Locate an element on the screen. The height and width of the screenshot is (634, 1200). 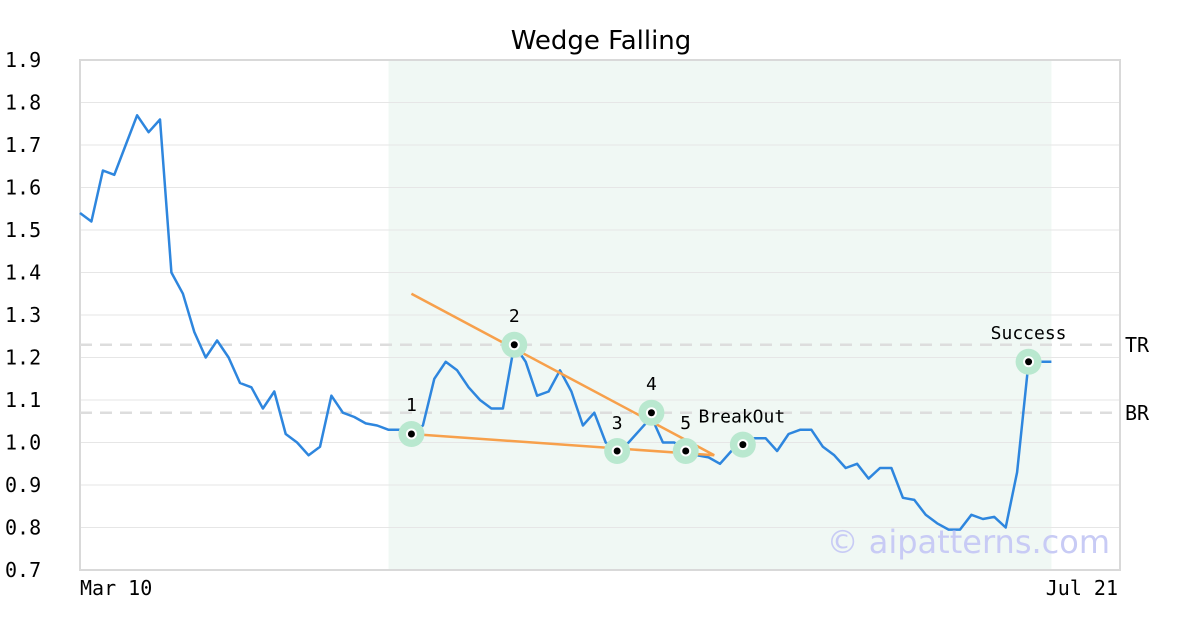
y-tick-label: 1.7 is located at coordinates (23, 145).